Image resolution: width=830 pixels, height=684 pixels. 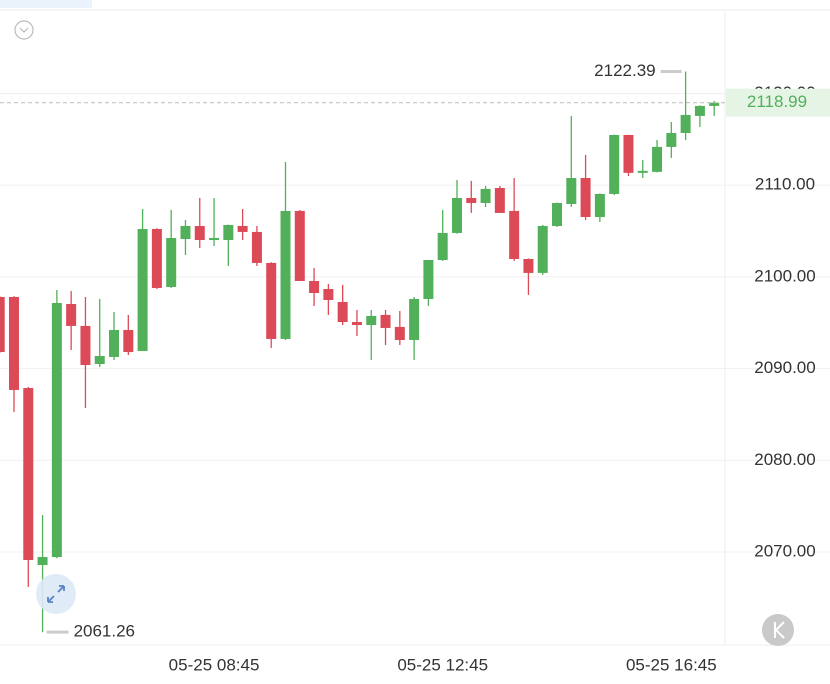 I want to click on expand-button, so click(x=56, y=594).